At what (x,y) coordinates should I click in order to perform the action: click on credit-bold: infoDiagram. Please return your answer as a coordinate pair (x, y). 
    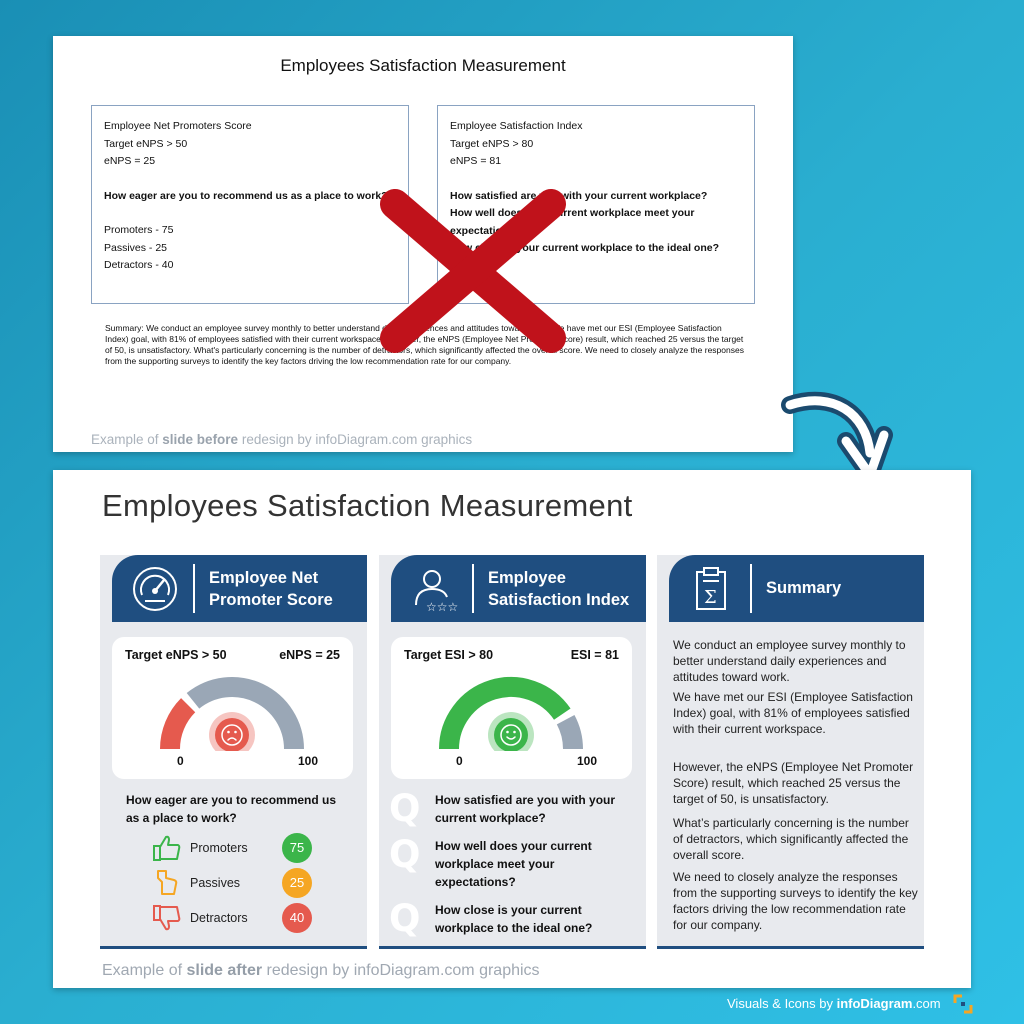
    Looking at the image, I should click on (874, 1003).